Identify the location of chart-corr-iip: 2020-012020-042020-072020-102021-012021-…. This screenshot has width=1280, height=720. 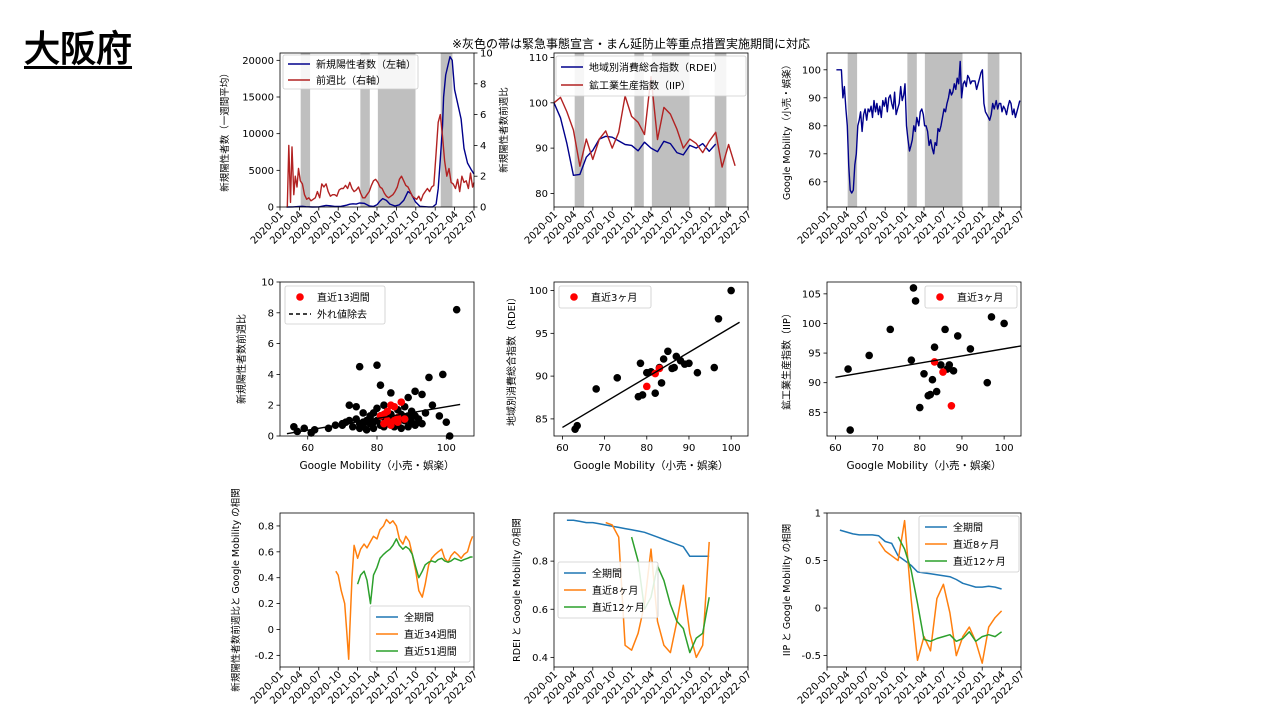
(904, 608).